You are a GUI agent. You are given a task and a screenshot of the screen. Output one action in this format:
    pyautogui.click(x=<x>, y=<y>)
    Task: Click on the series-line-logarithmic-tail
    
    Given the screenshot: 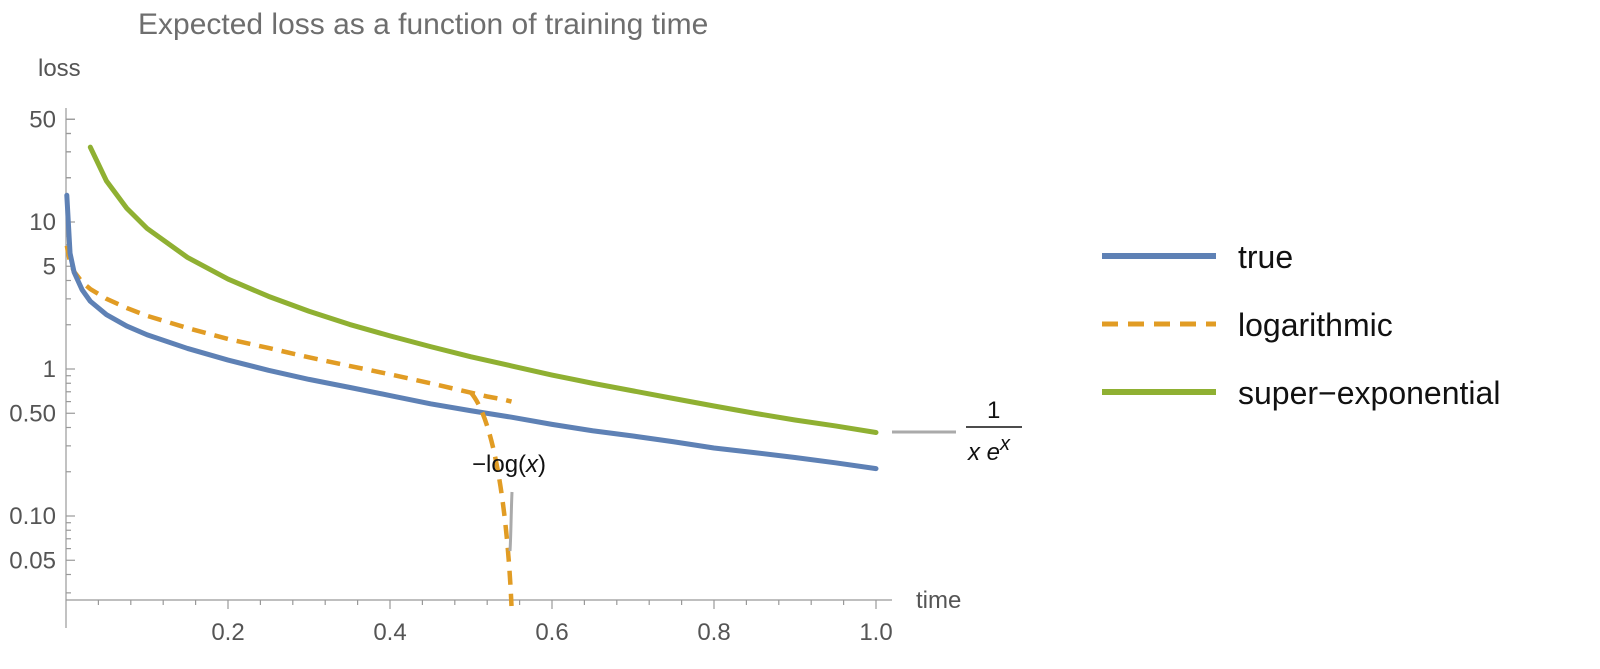 What is the action you would take?
    pyautogui.click(x=491, y=499)
    